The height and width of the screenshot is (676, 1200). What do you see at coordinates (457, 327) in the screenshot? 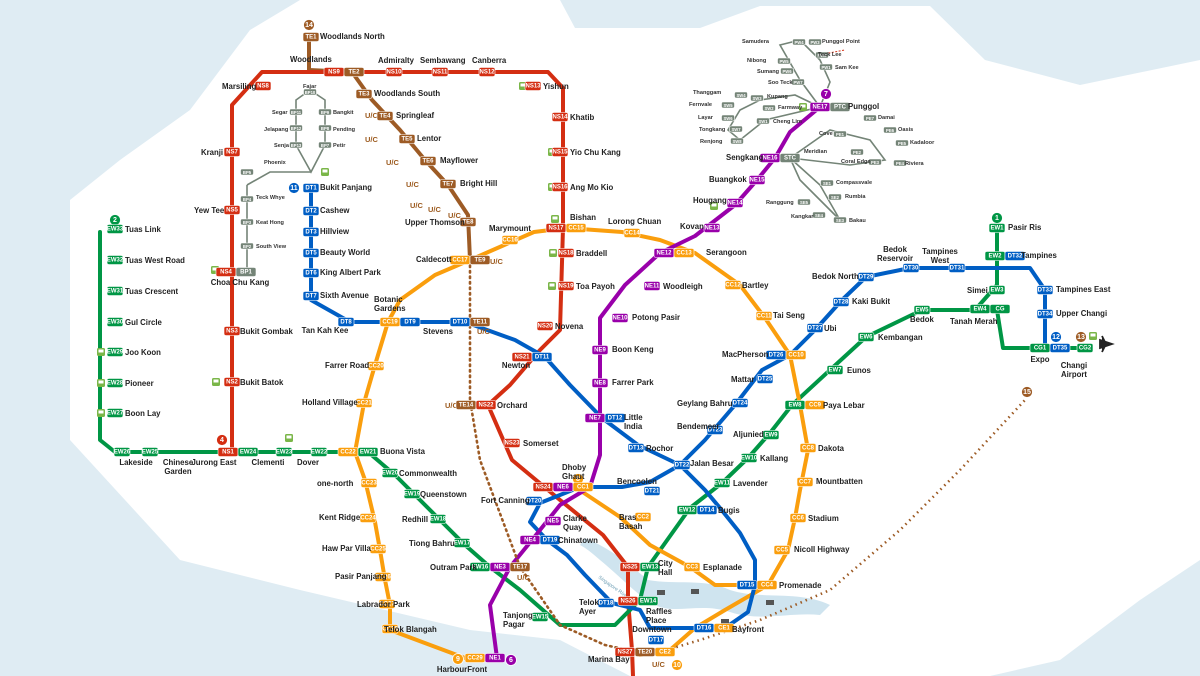
I see `station-stevens: DT10 TE11 Stevens` at bounding box center [457, 327].